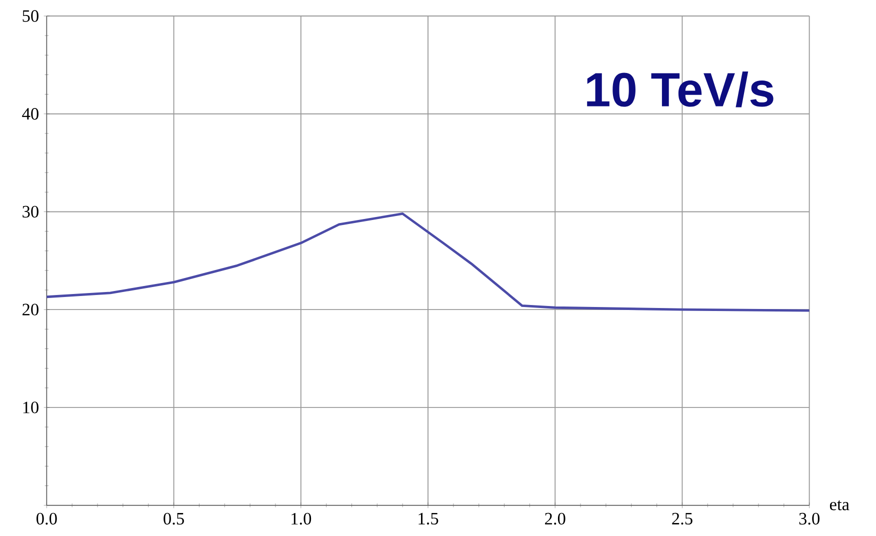 Image resolution: width=876 pixels, height=536 pixels. I want to click on x-tick-label: 0.5, so click(174, 518).